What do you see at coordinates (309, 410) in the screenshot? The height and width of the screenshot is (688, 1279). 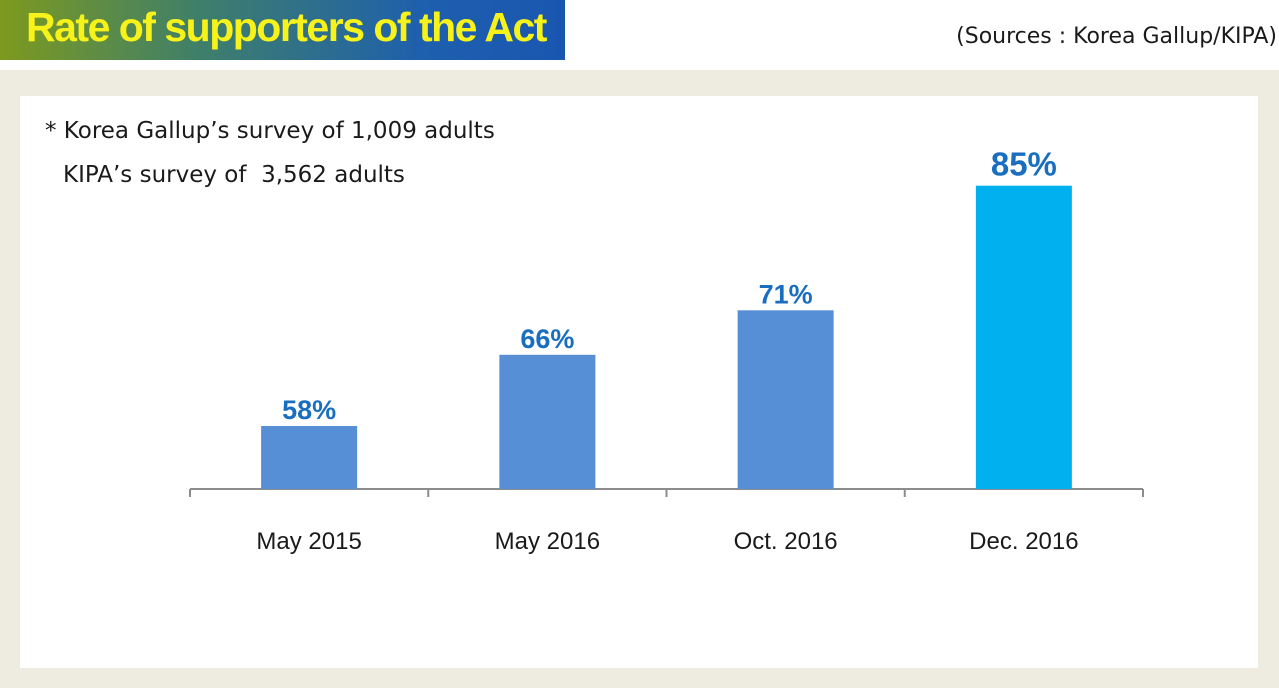 I see `bar-value-label: 58%` at bounding box center [309, 410].